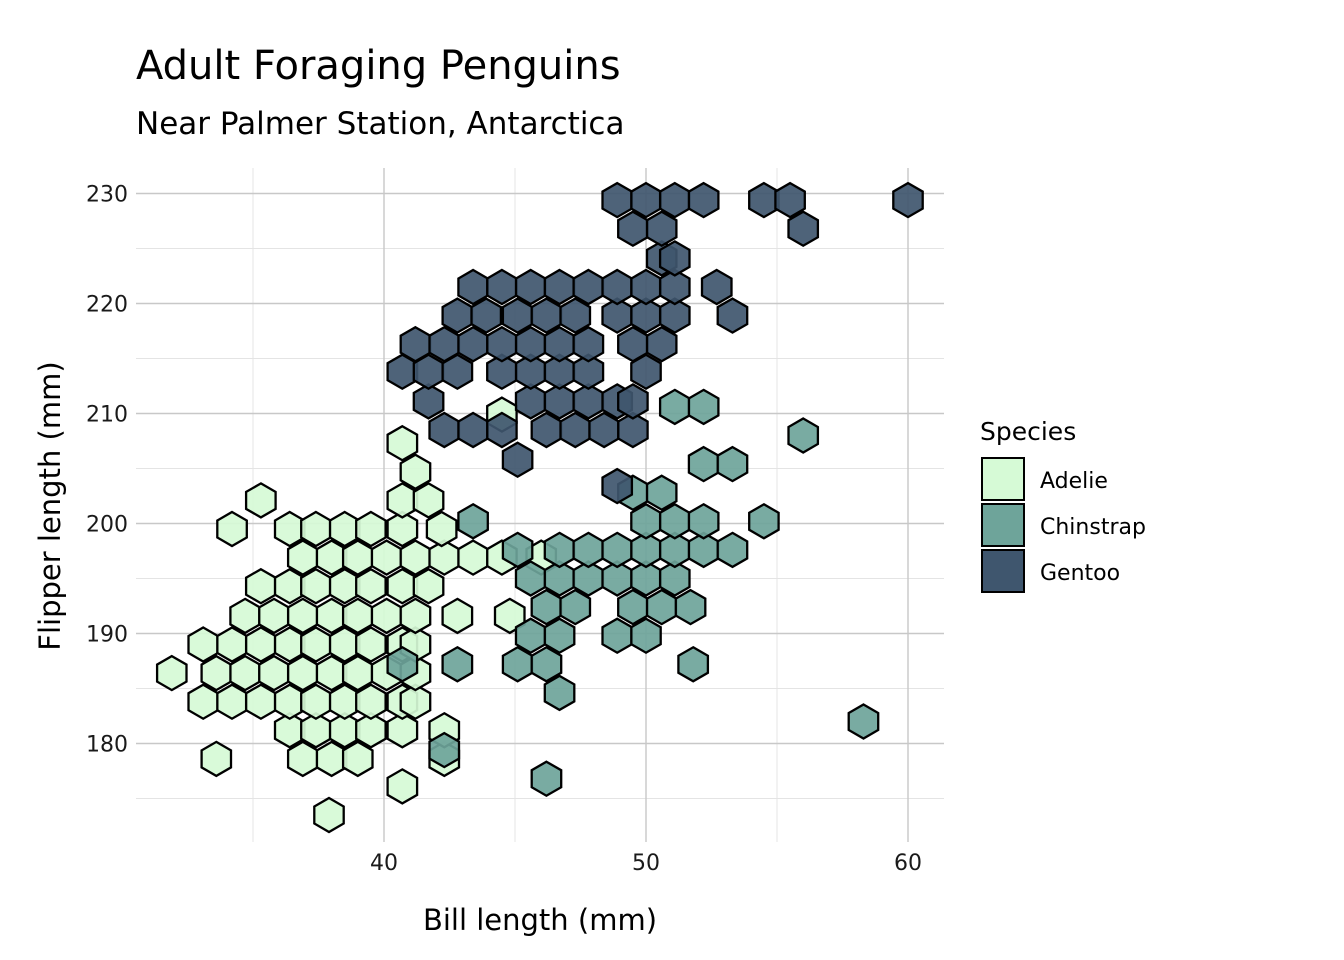  Describe the element at coordinates (380, 124) in the screenshot. I see `chart-subtitle: Near Palmer Station, Antarctica` at that location.